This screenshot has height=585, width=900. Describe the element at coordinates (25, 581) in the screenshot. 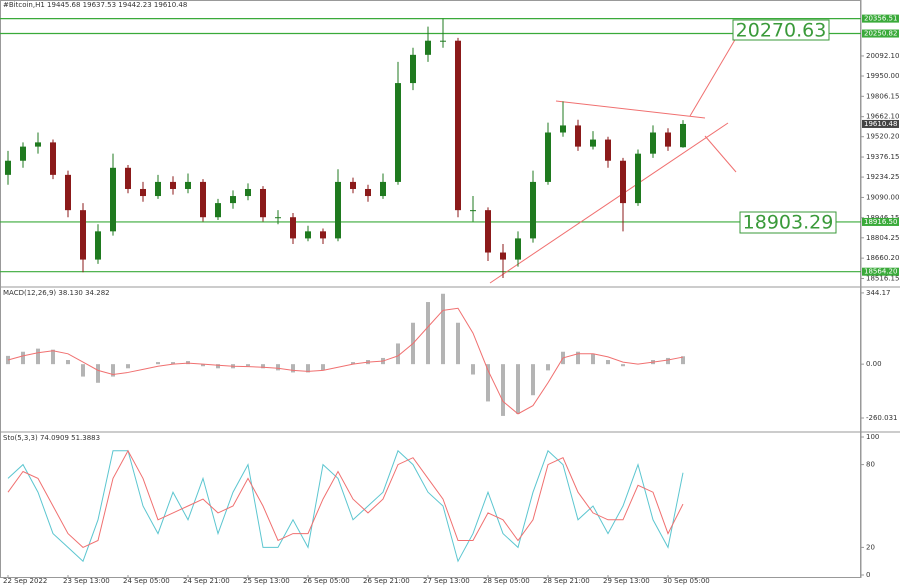

I see `x-tick-label: 22 Sep 2022` at that location.